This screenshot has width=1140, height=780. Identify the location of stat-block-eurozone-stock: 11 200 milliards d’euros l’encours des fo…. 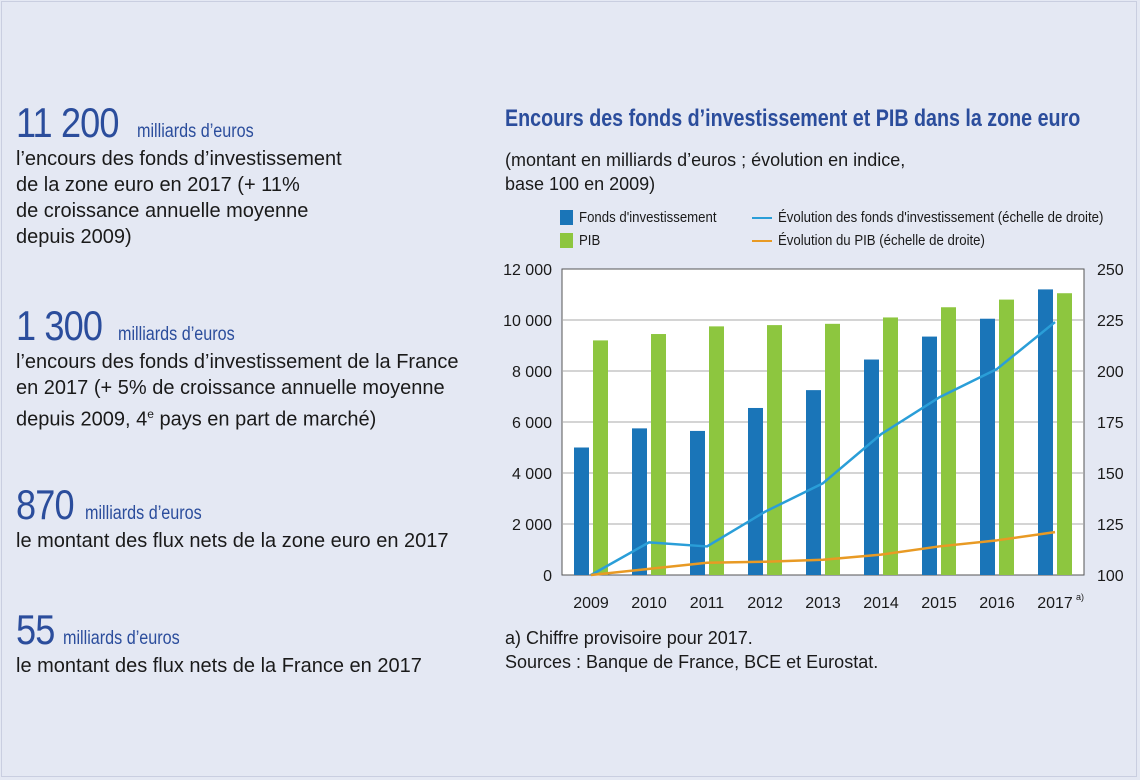
(179, 176).